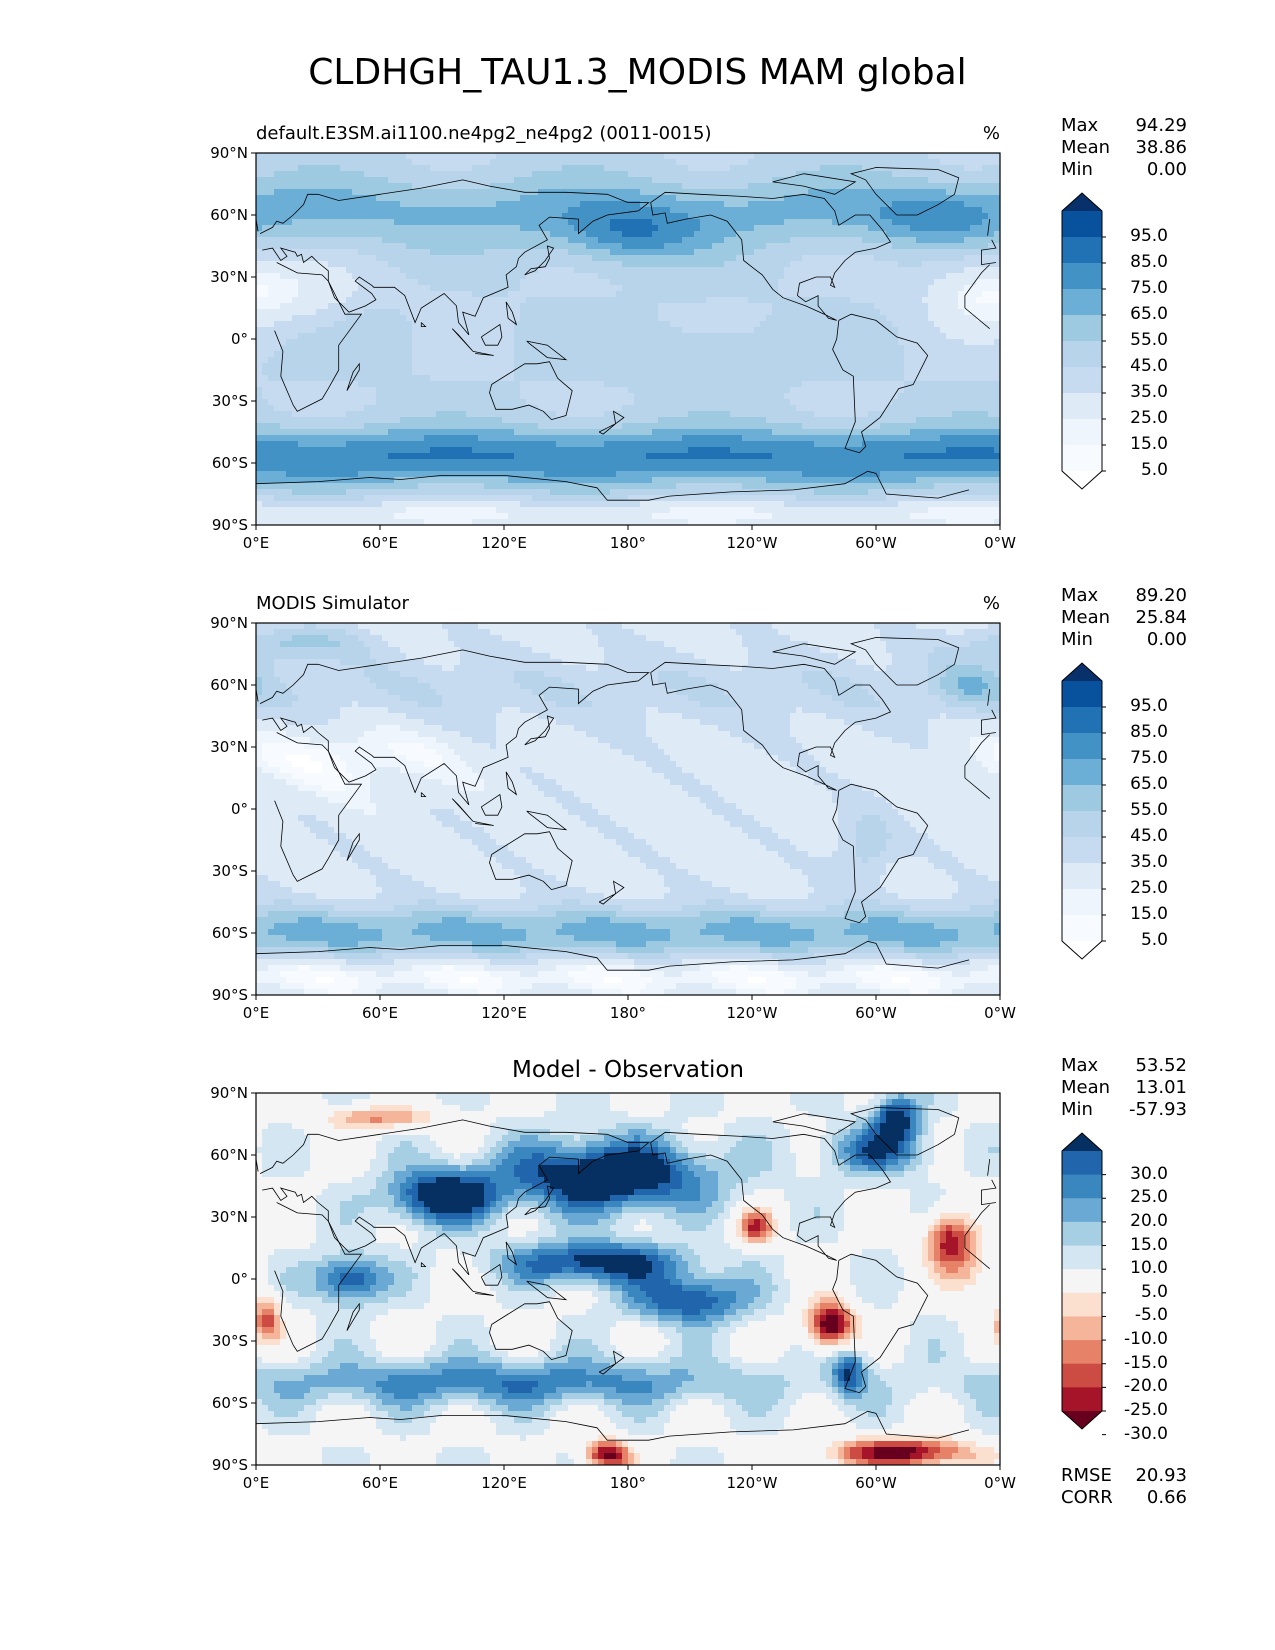 This screenshot has height=1650, width=1275. Describe the element at coordinates (218, 525) in the screenshot. I see `lat-tick-label: 90°S` at that location.